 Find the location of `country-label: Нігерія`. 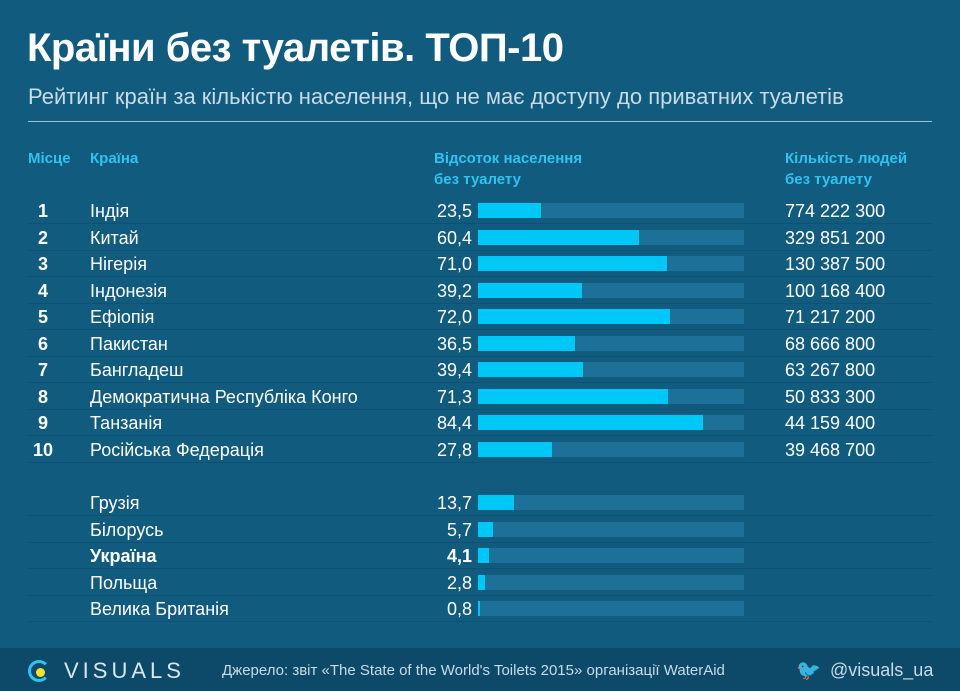

country-label: Нігерія is located at coordinates (118, 264).